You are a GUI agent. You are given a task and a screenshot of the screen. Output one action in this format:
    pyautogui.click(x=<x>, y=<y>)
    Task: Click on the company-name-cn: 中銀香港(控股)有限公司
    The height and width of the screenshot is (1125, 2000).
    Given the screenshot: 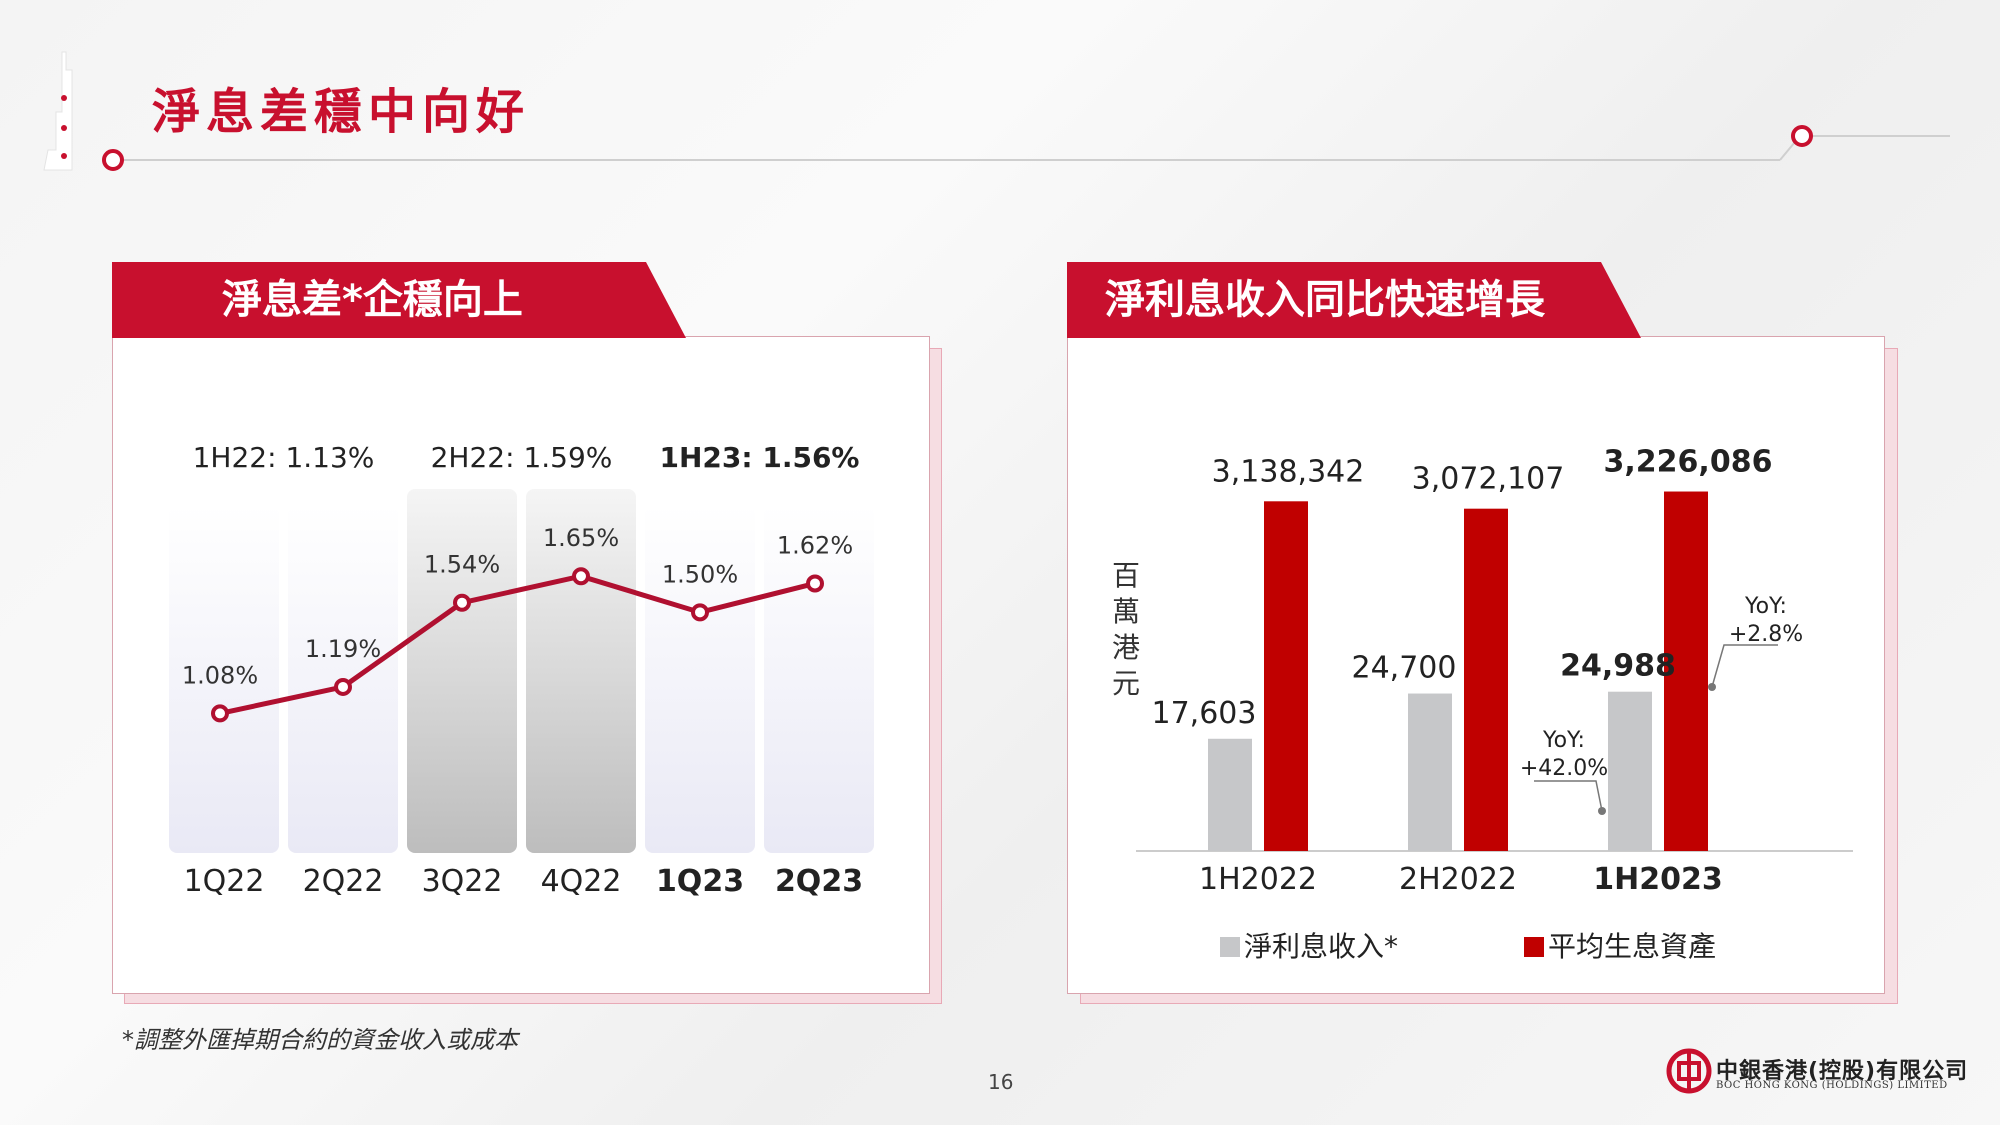 What is the action you would take?
    pyautogui.click(x=1842, y=1071)
    